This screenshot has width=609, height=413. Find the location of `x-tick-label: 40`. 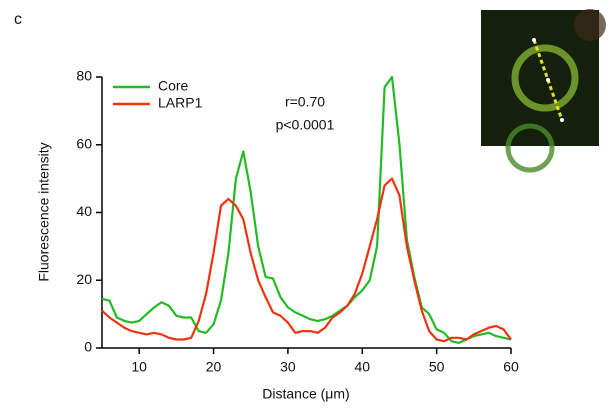

x-tick-label: 40 is located at coordinates (362, 367).